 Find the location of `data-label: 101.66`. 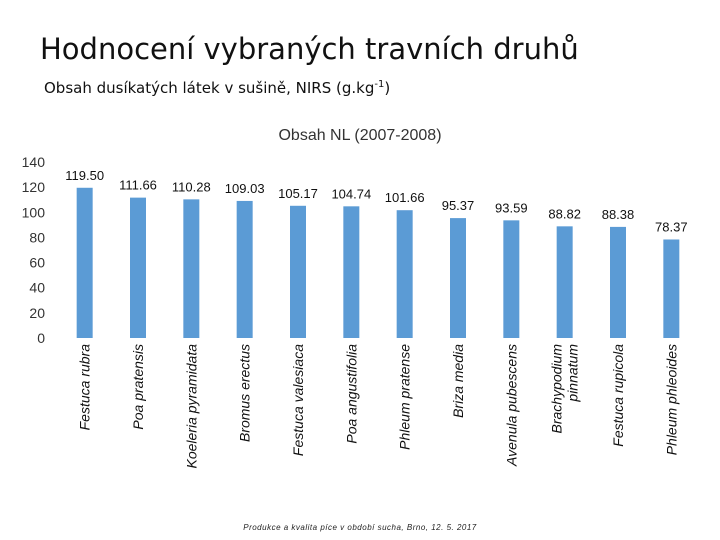

data-label: 101.66 is located at coordinates (405, 197).